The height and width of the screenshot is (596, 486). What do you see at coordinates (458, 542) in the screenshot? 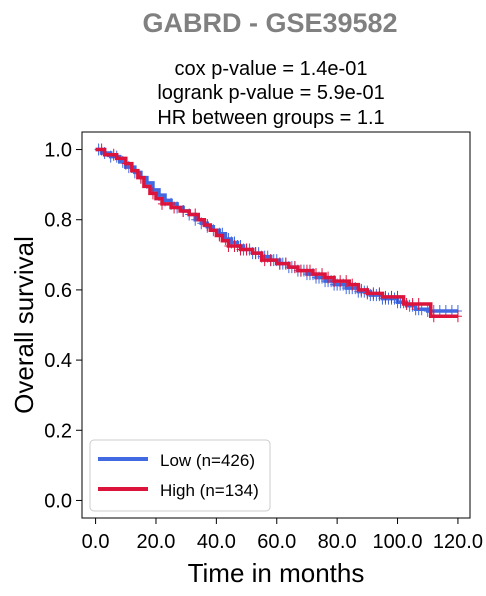
I see `x-tick-label: 120.0` at bounding box center [458, 542].